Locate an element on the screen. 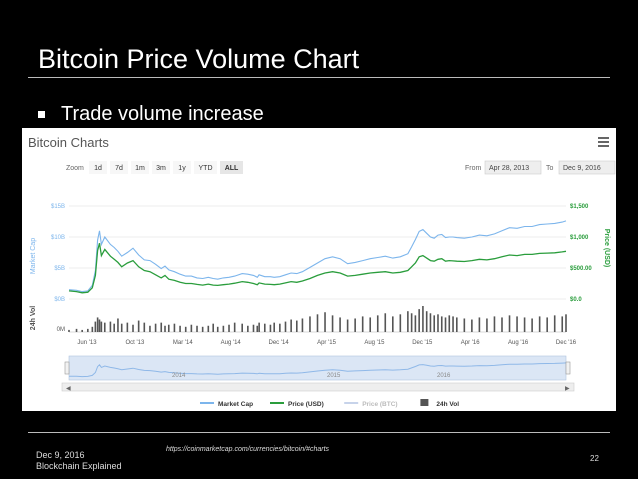  legend-item: Price (BTC) is located at coordinates (379, 404).